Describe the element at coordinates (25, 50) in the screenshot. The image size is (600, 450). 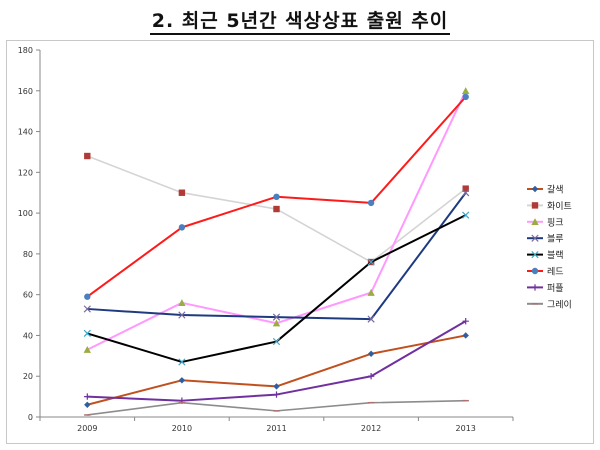
I see `y-tick-label: 180` at that location.